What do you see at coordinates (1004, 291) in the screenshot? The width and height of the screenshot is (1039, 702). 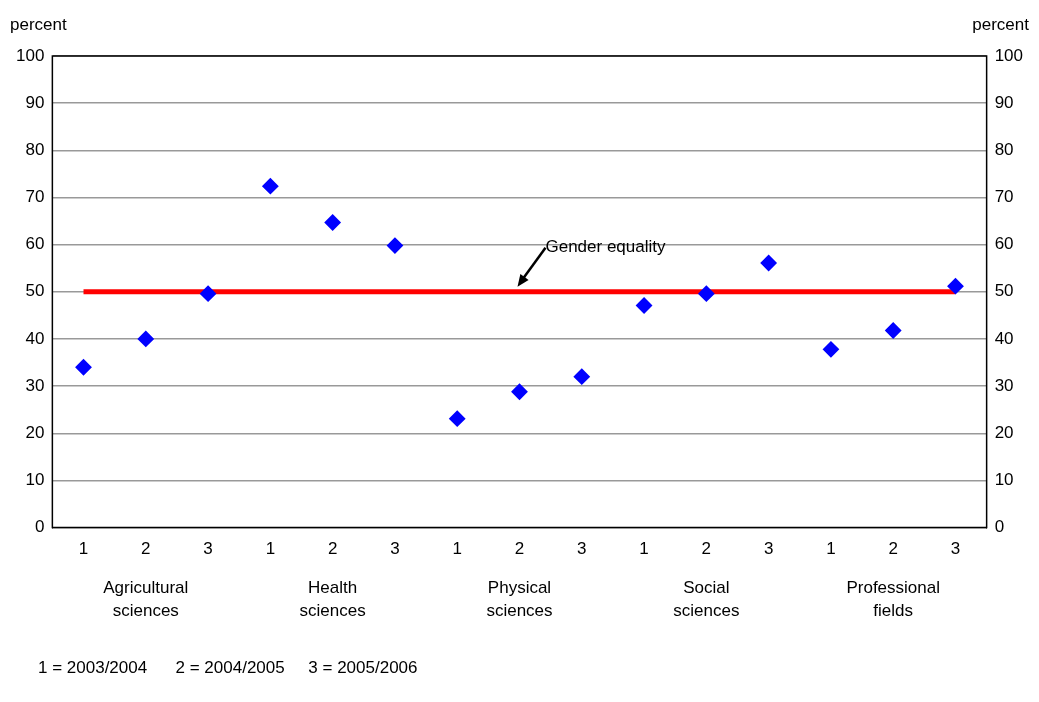 I see `y2-tick-label: 50` at bounding box center [1004, 291].